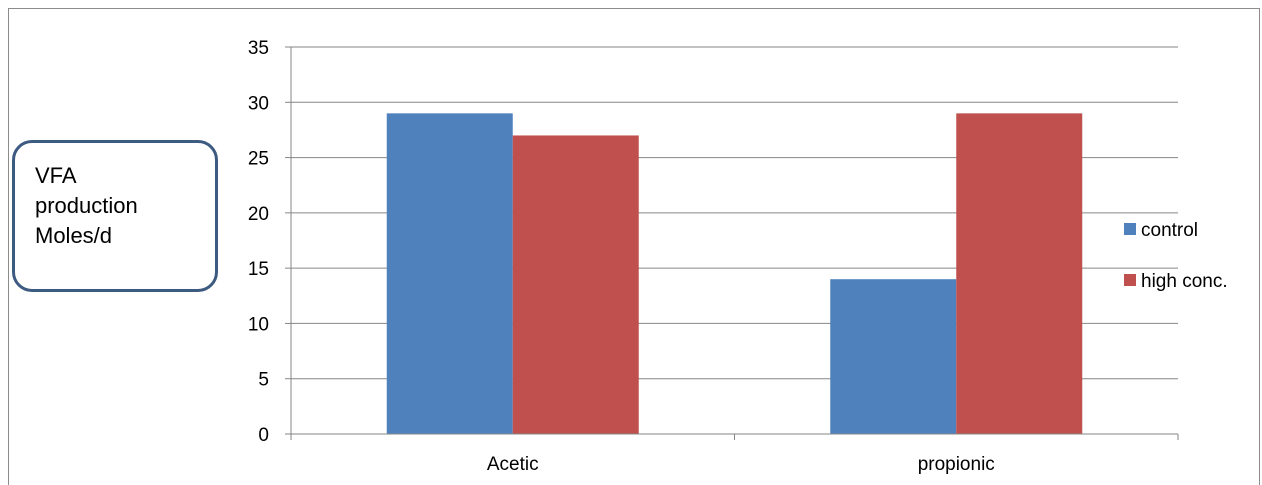 Image resolution: width=1262 pixels, height=485 pixels. Describe the element at coordinates (258, 214) in the screenshot. I see `y-tick-label: 20` at that location.